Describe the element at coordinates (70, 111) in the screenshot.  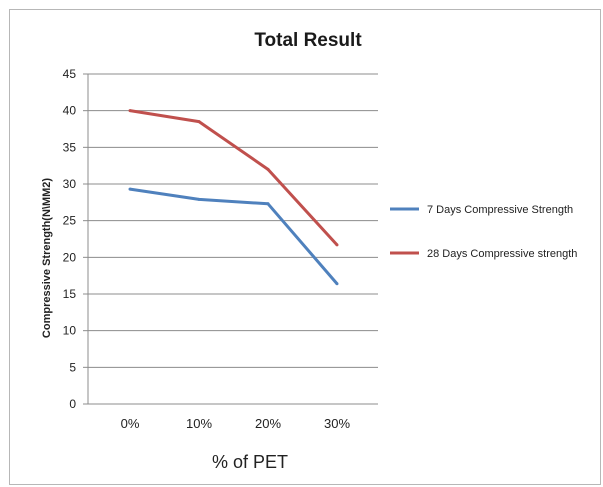
I see `y-tick-label: 40` at that location.